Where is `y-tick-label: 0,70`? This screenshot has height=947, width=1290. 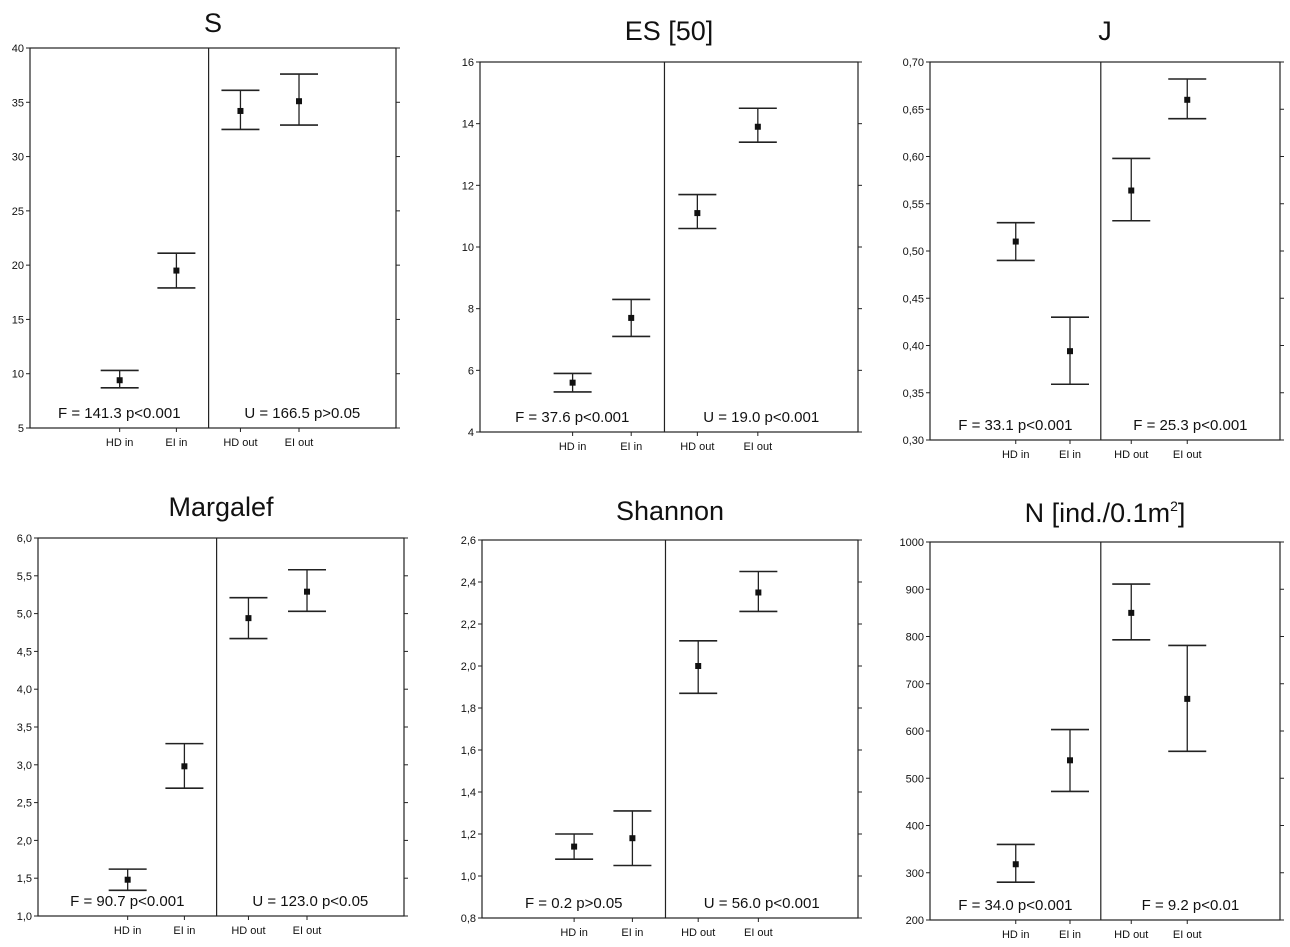 y-tick-label: 0,70 is located at coordinates (913, 63).